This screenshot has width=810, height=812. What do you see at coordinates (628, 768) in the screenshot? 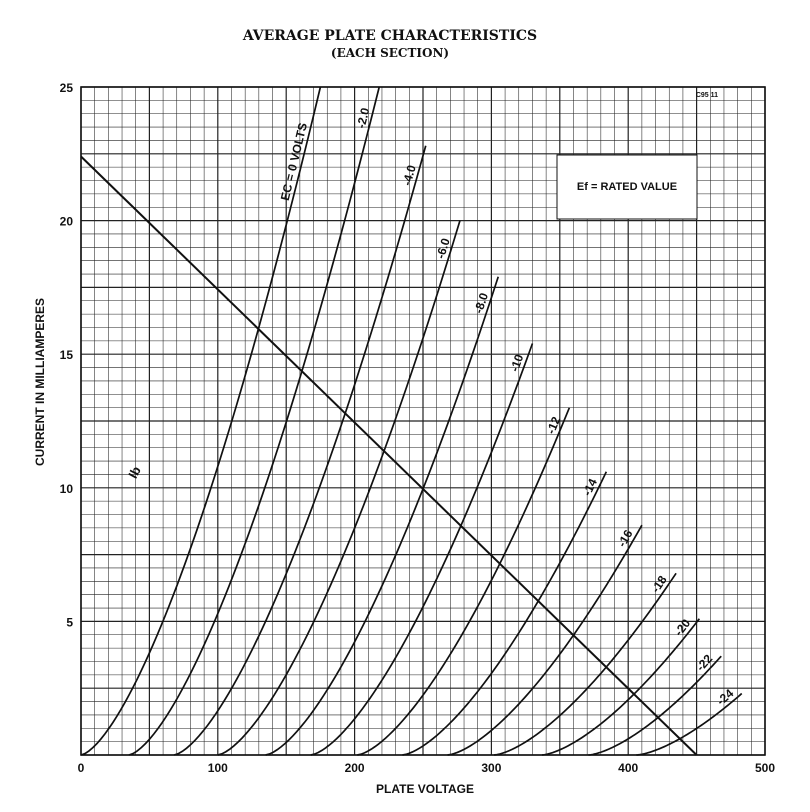
I see `x-tick-label: 400` at bounding box center [628, 768].